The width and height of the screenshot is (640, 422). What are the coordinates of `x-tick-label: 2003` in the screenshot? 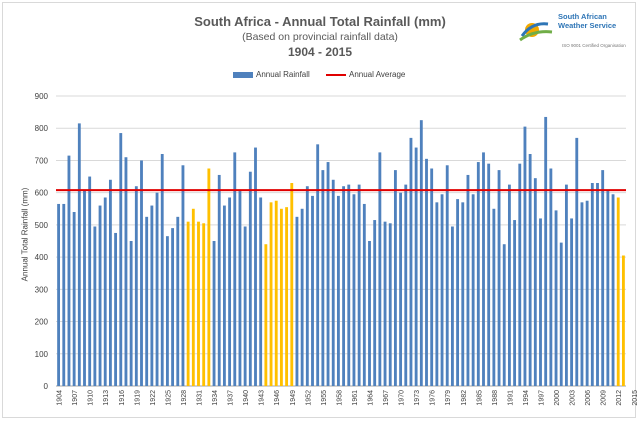 It's located at (573, 398).